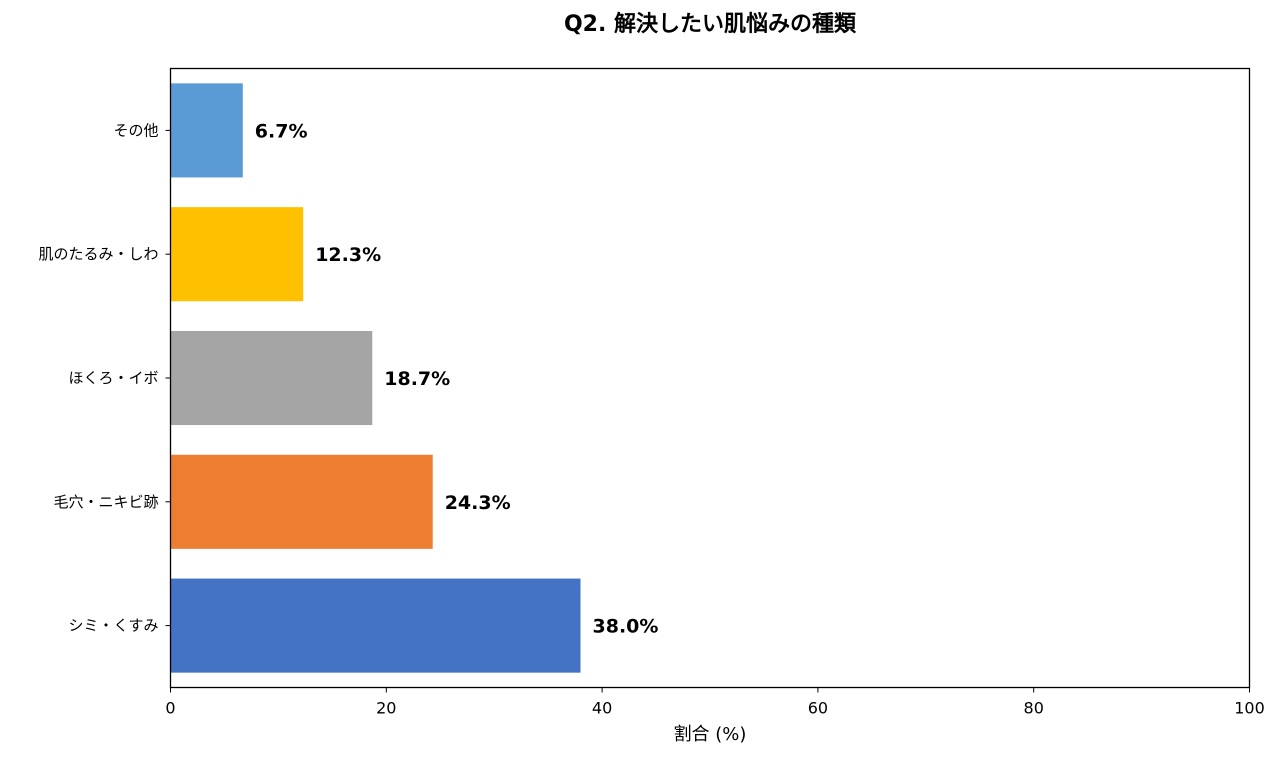  Describe the element at coordinates (281, 131) in the screenshot. I see `data-label: 6.7%` at that location.